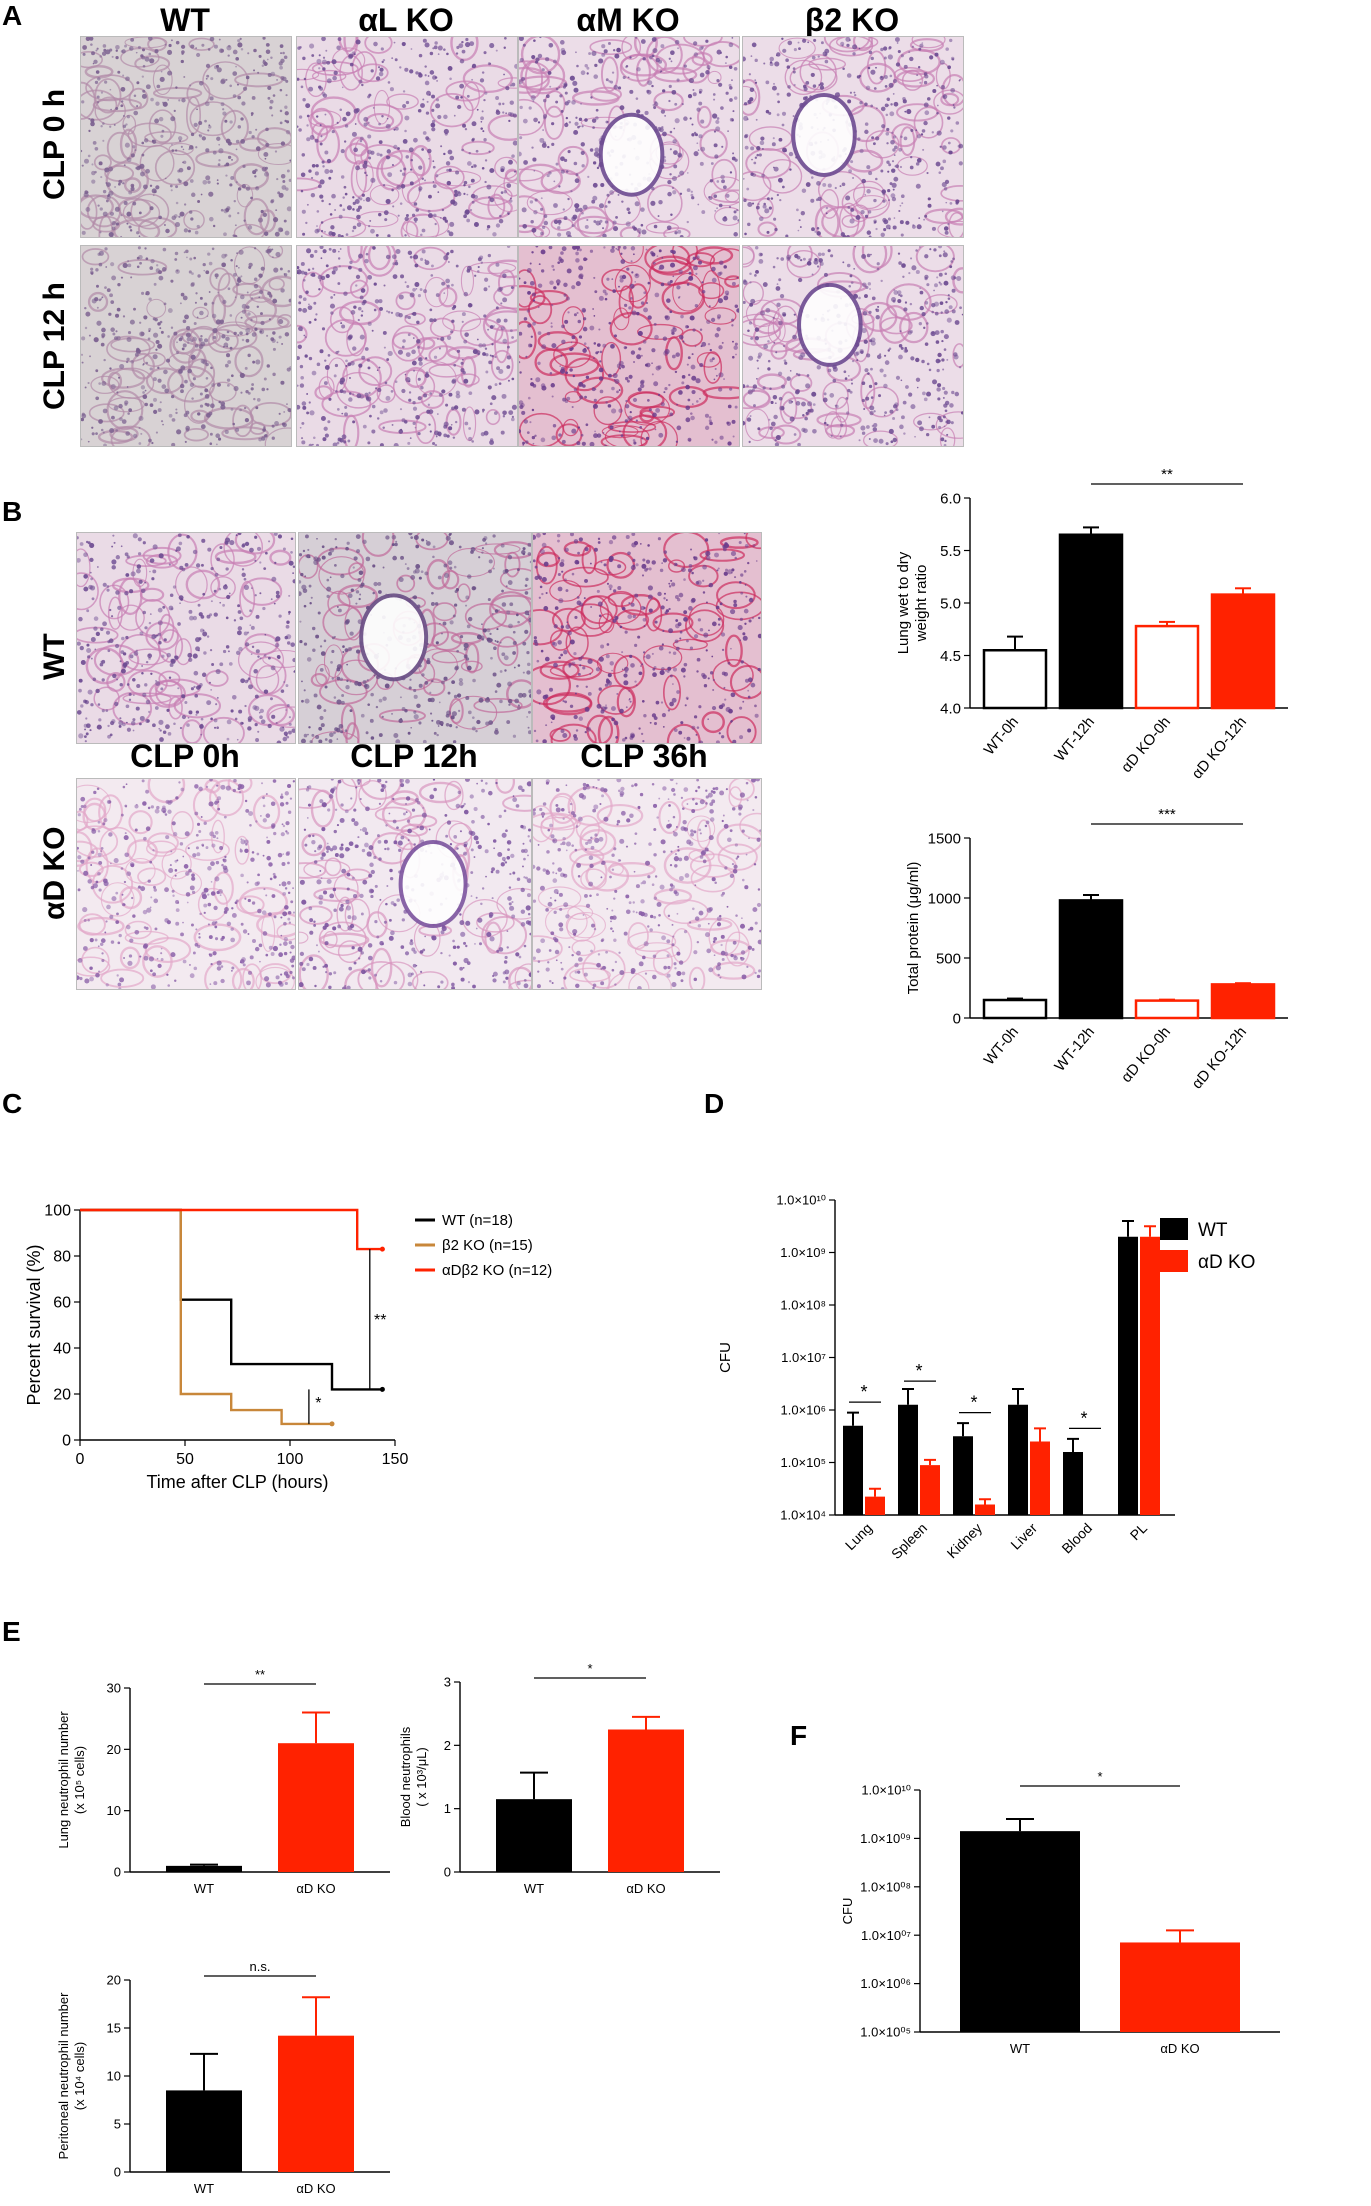 This screenshot has height=2206, width=1371. What do you see at coordinates (415, 638) in the screenshot?
I see `micrograph-b-wt-12h` at bounding box center [415, 638].